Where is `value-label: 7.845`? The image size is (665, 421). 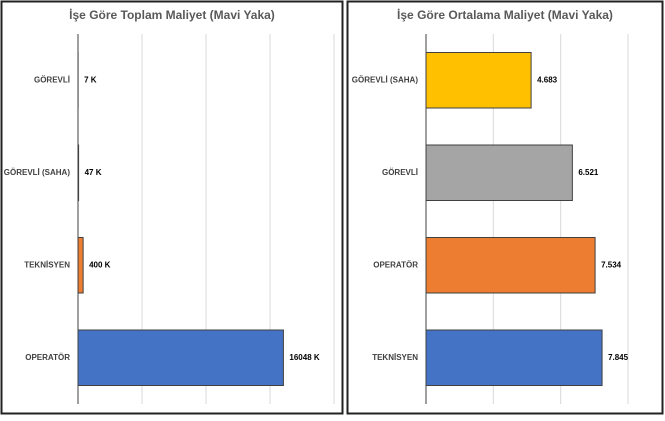 value-label: 7.845 is located at coordinates (618, 357).